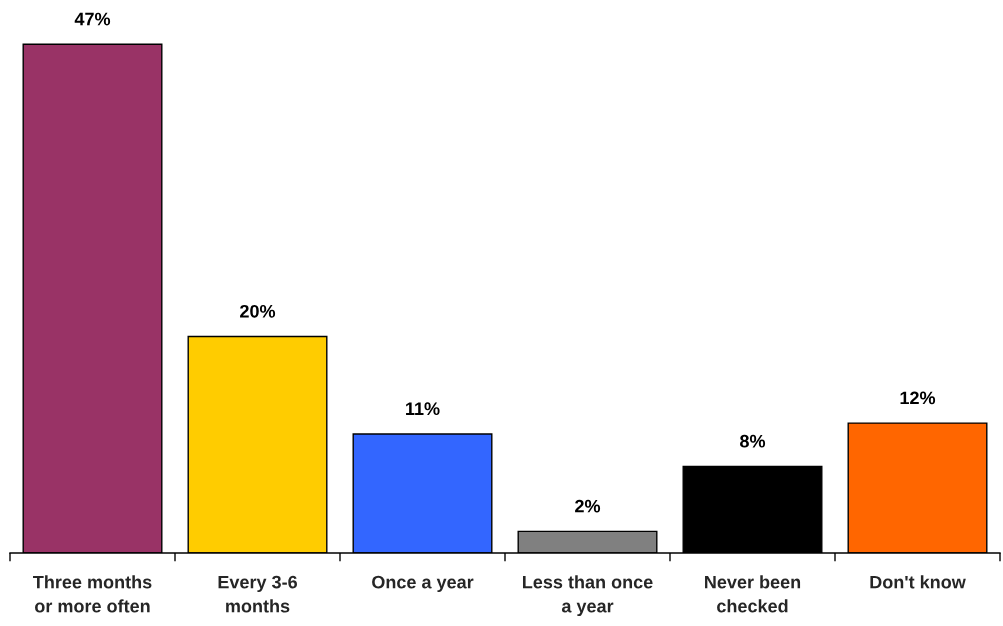  What do you see at coordinates (92, 19) in the screenshot?
I see `data-label: 47%` at bounding box center [92, 19].